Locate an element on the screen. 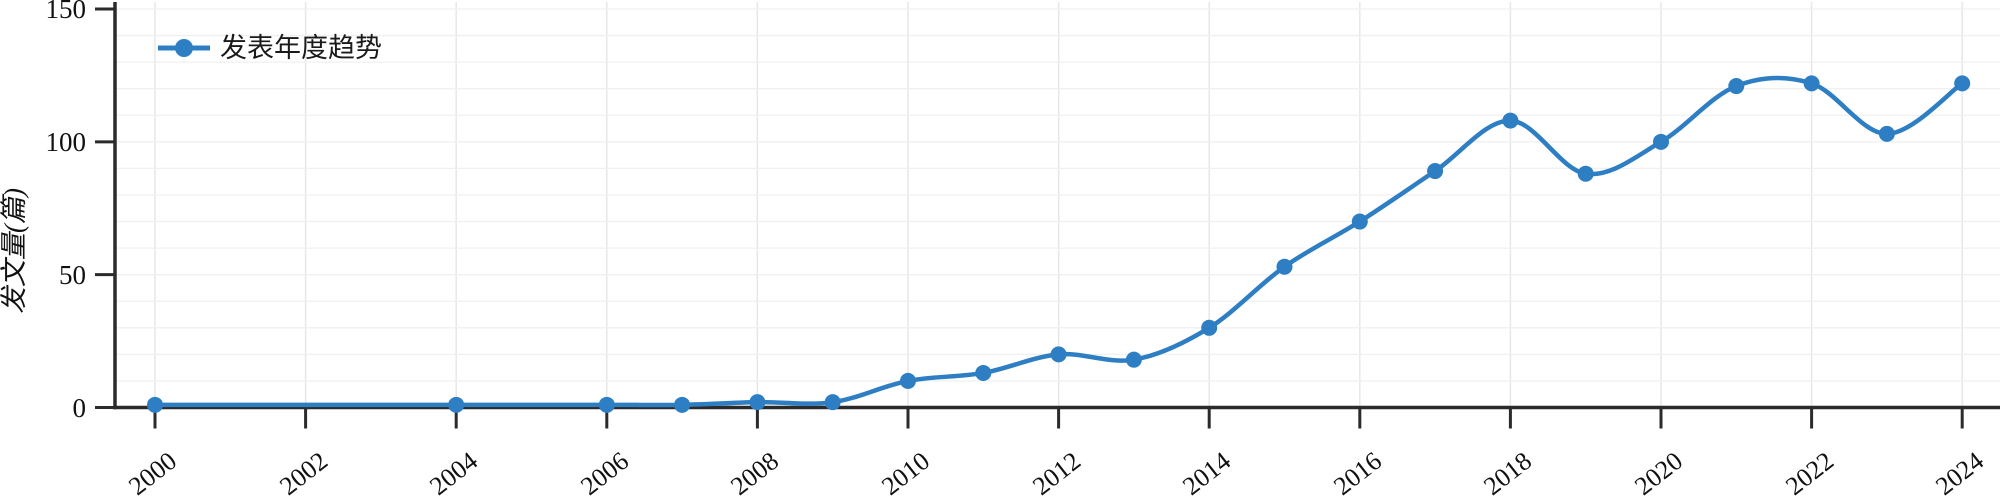 This screenshot has height=502, width=2000. legend: 发表年度趋势 is located at coordinates (269, 48).